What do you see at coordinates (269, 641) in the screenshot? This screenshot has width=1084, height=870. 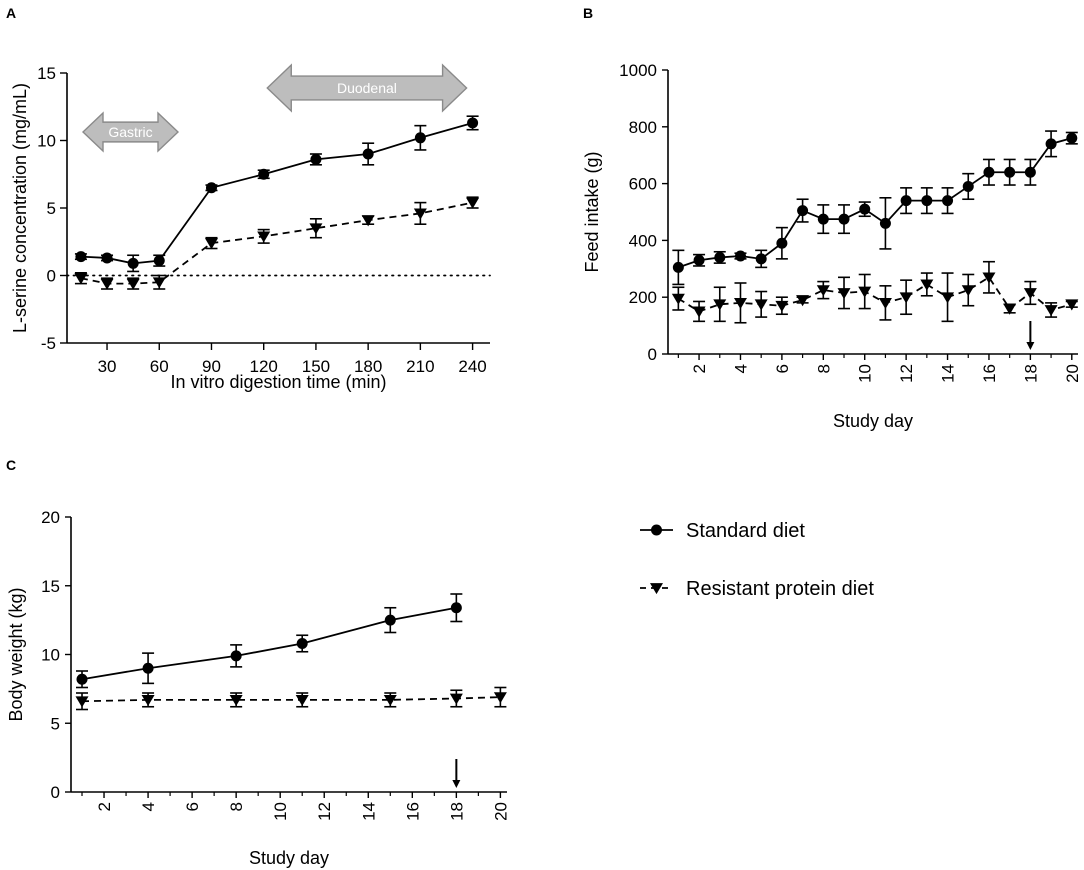 I see `panel-c-series-standard` at bounding box center [269, 641].